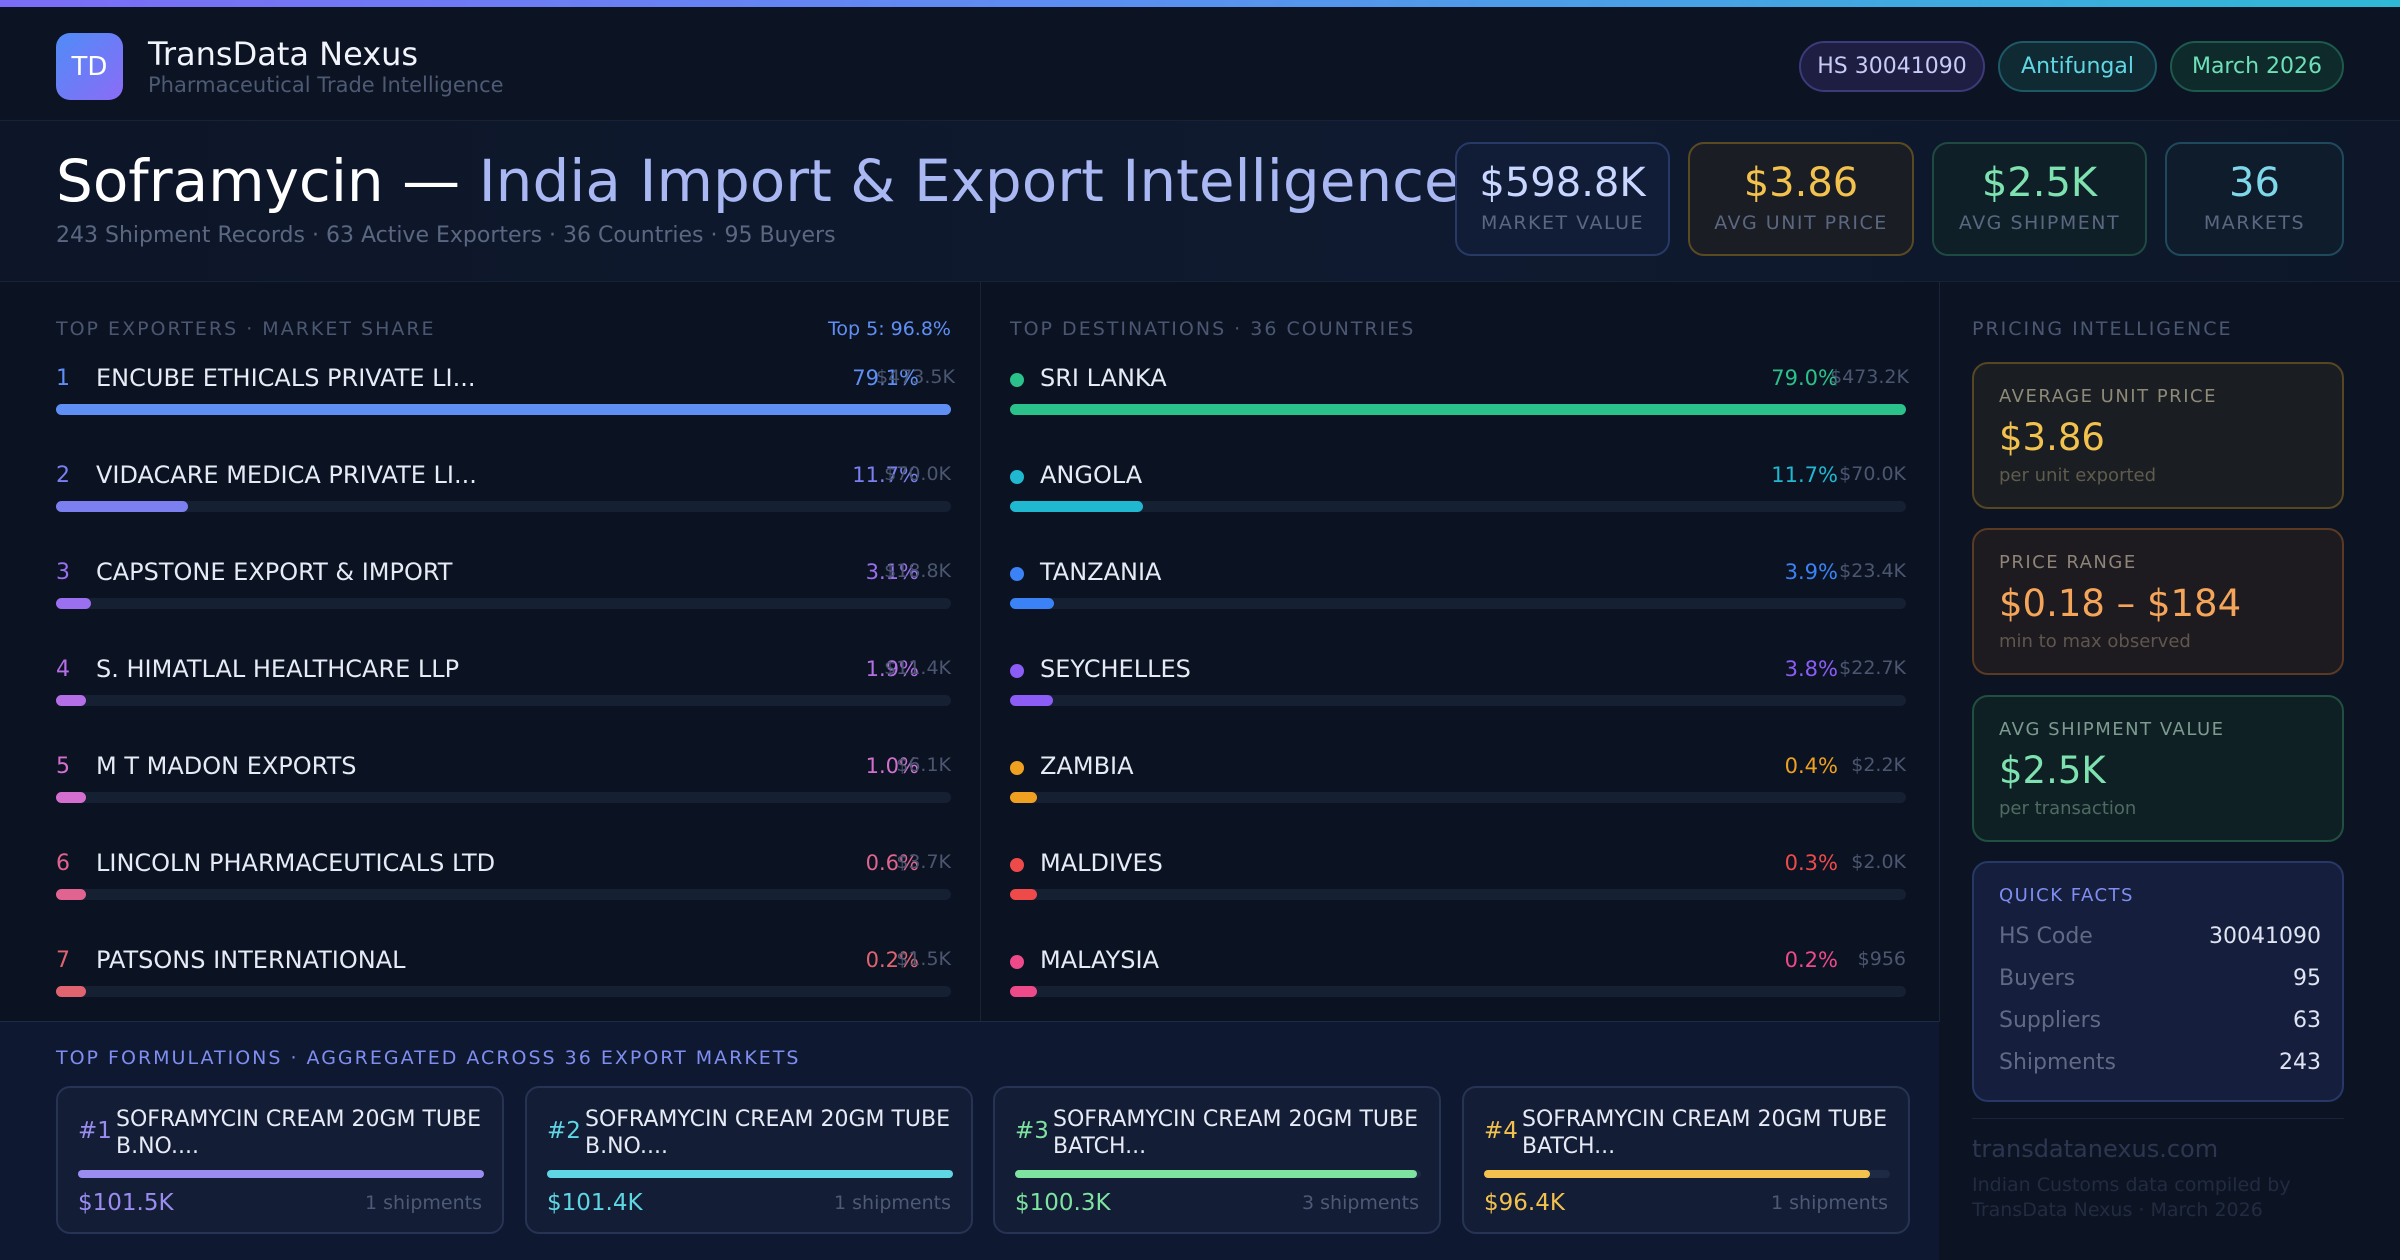 This screenshot has height=1260, width=2400. Describe the element at coordinates (503, 783) in the screenshot. I see `exporter-row: 5 M T MADON EXPORTS 1.0% $6.1K` at that location.